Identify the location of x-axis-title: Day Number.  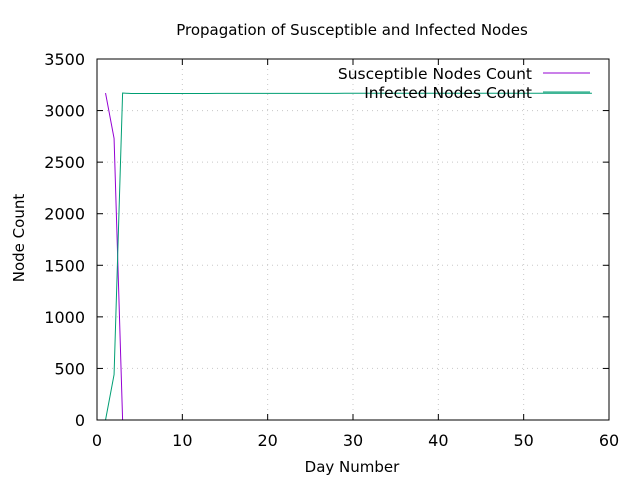
(352, 467).